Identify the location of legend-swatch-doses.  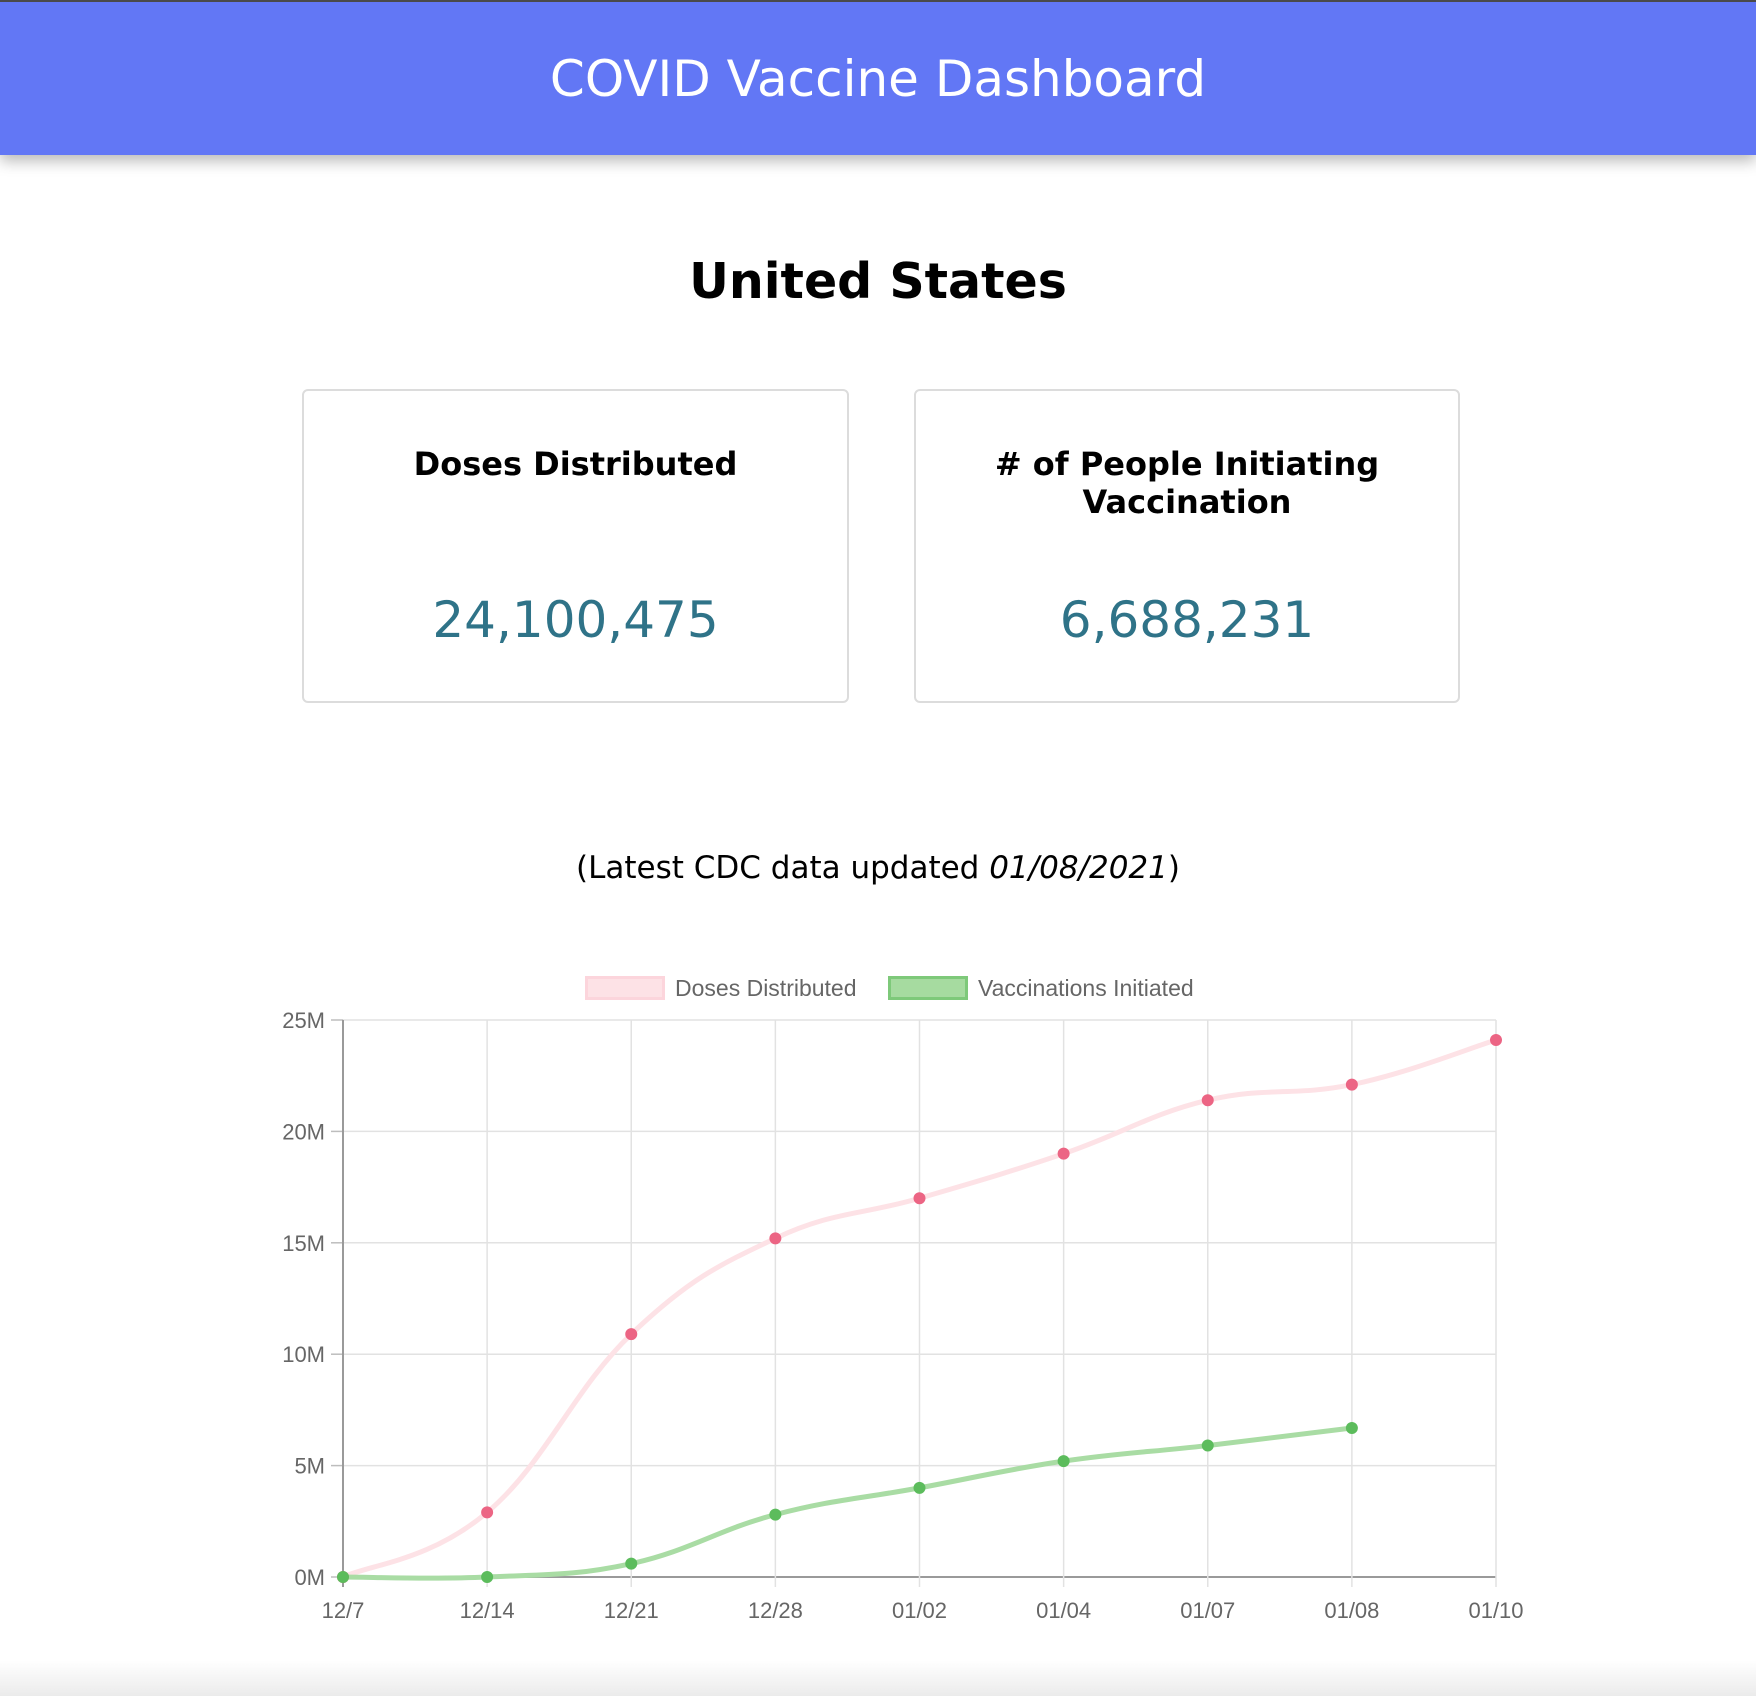
(625, 988).